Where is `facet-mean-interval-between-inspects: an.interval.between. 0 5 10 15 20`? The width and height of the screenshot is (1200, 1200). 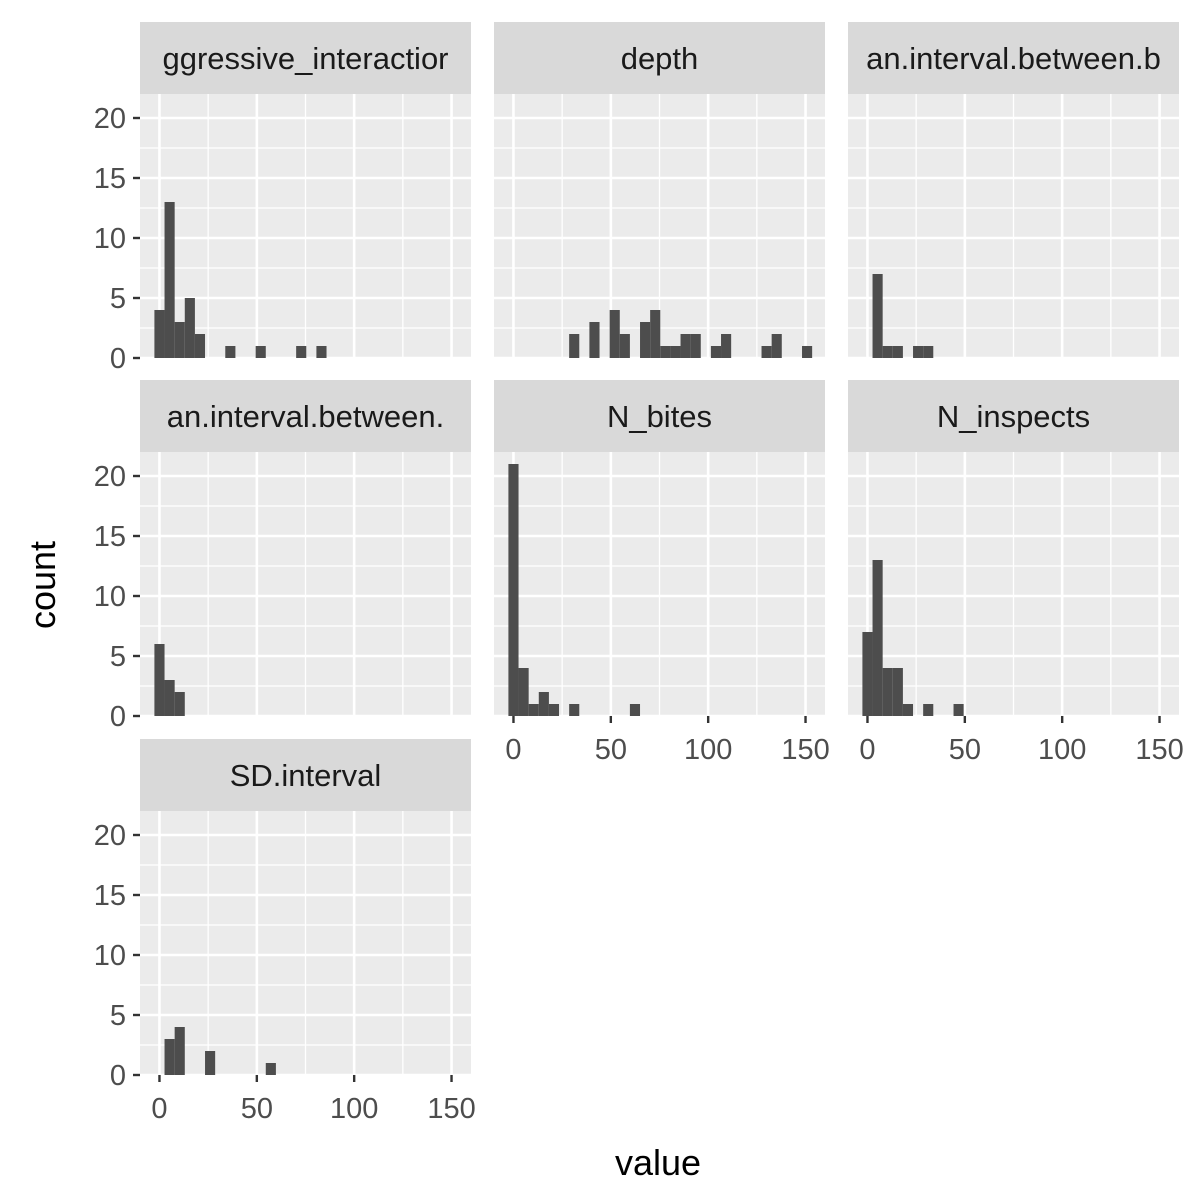 facet-mean-interval-between-inspects: an.interval.between. 0 5 10 15 20 is located at coordinates (282, 556).